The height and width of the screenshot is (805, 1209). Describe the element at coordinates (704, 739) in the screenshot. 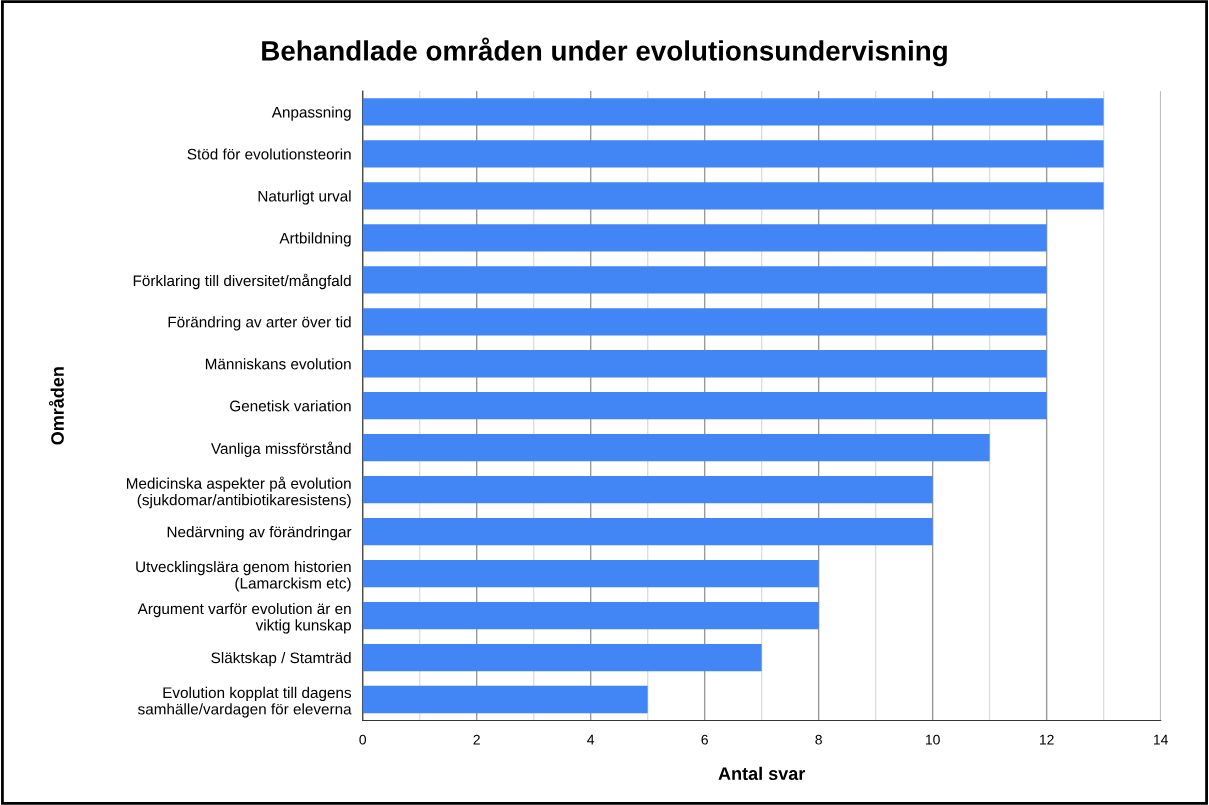

I see `x-tick-label: 6` at that location.